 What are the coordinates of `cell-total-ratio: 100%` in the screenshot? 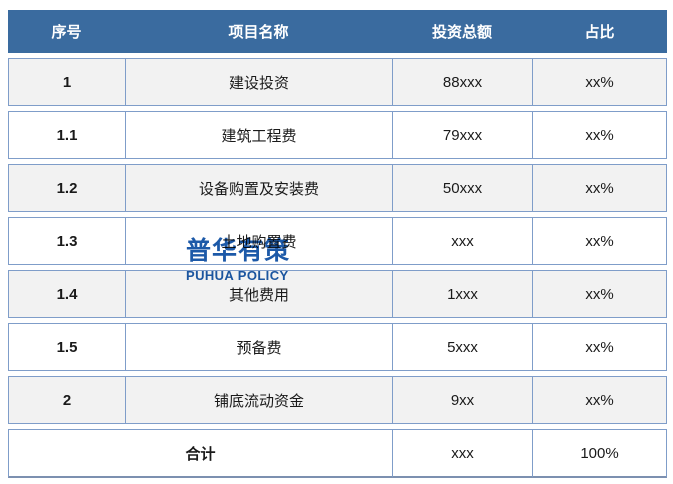 It's located at (599, 453).